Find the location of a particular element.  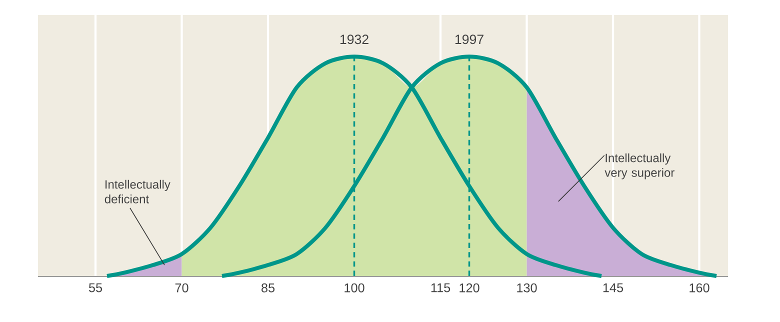

x-tick-label: 115 is located at coordinates (440, 287).